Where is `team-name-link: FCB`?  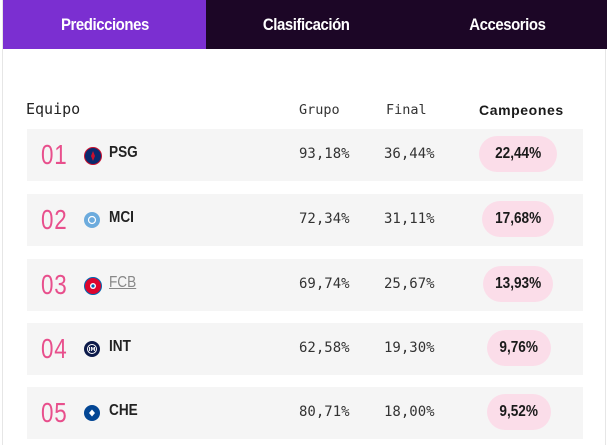 team-name-link: FCB is located at coordinates (123, 282).